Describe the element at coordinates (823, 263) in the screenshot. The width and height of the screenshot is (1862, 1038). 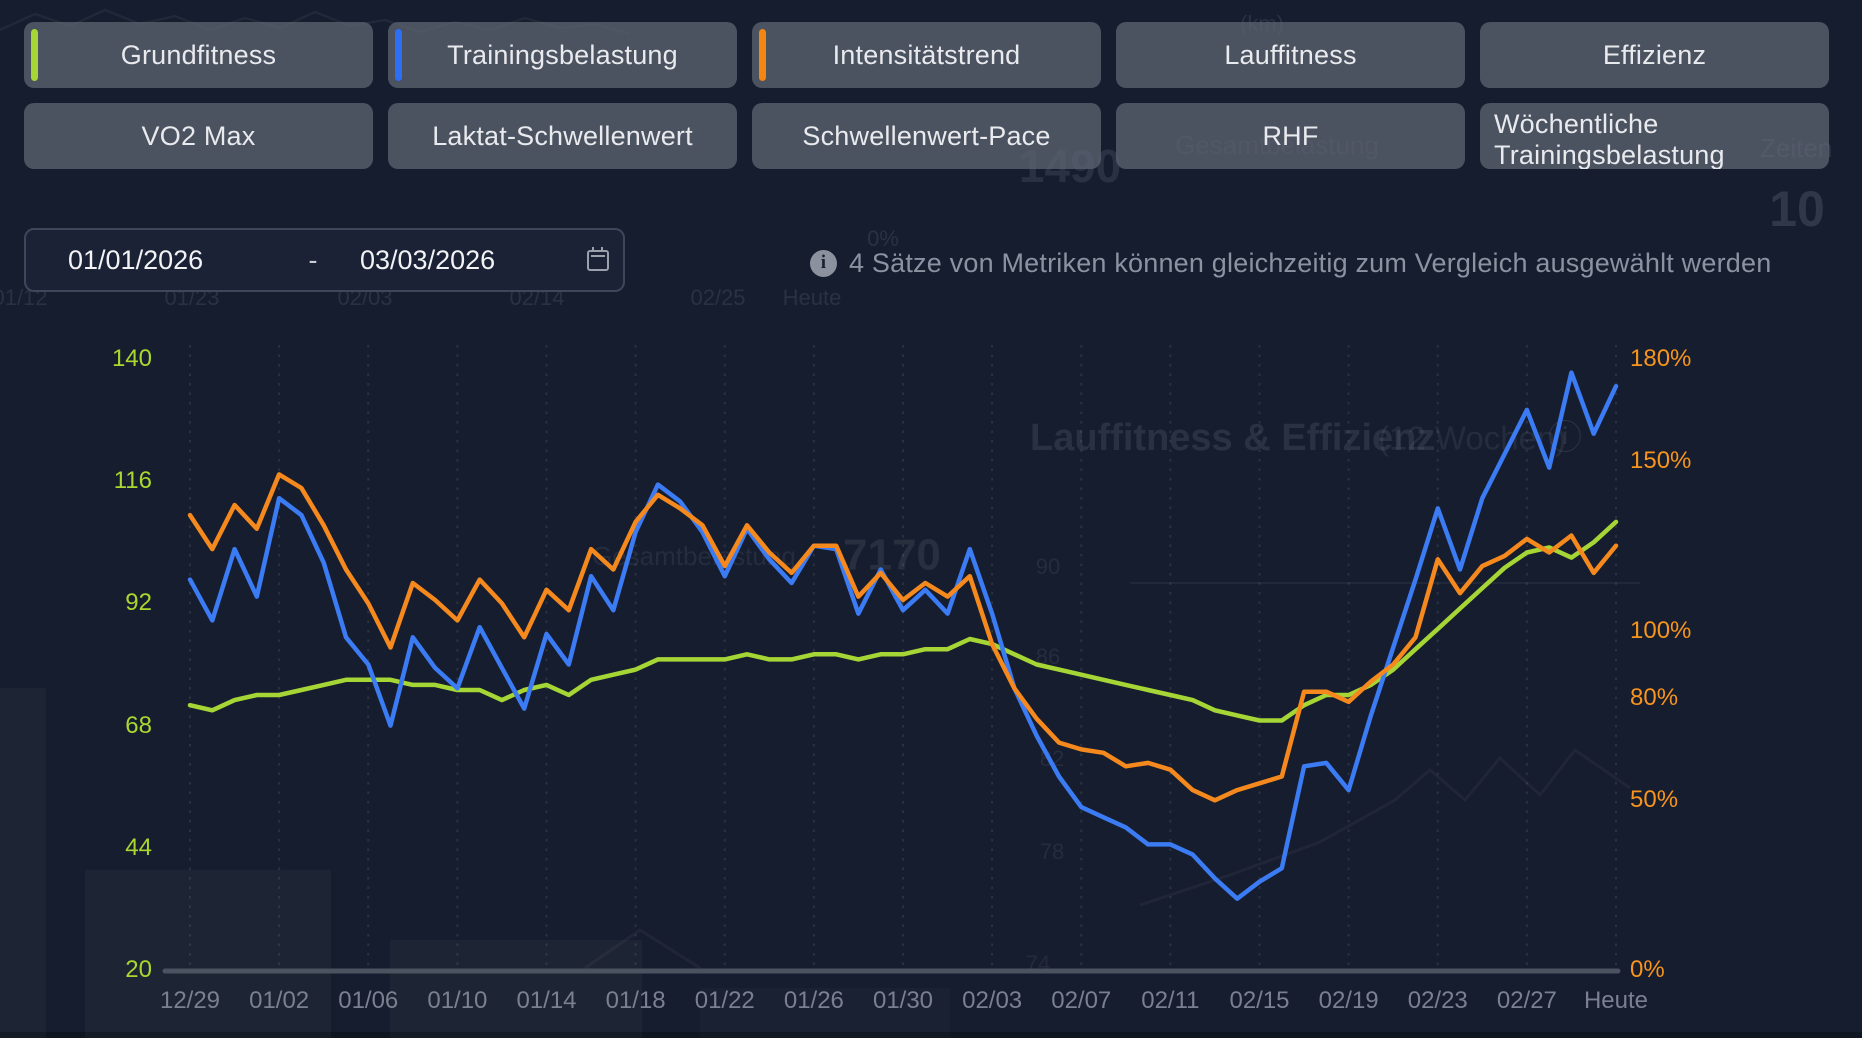
I see `info-icon: i` at that location.